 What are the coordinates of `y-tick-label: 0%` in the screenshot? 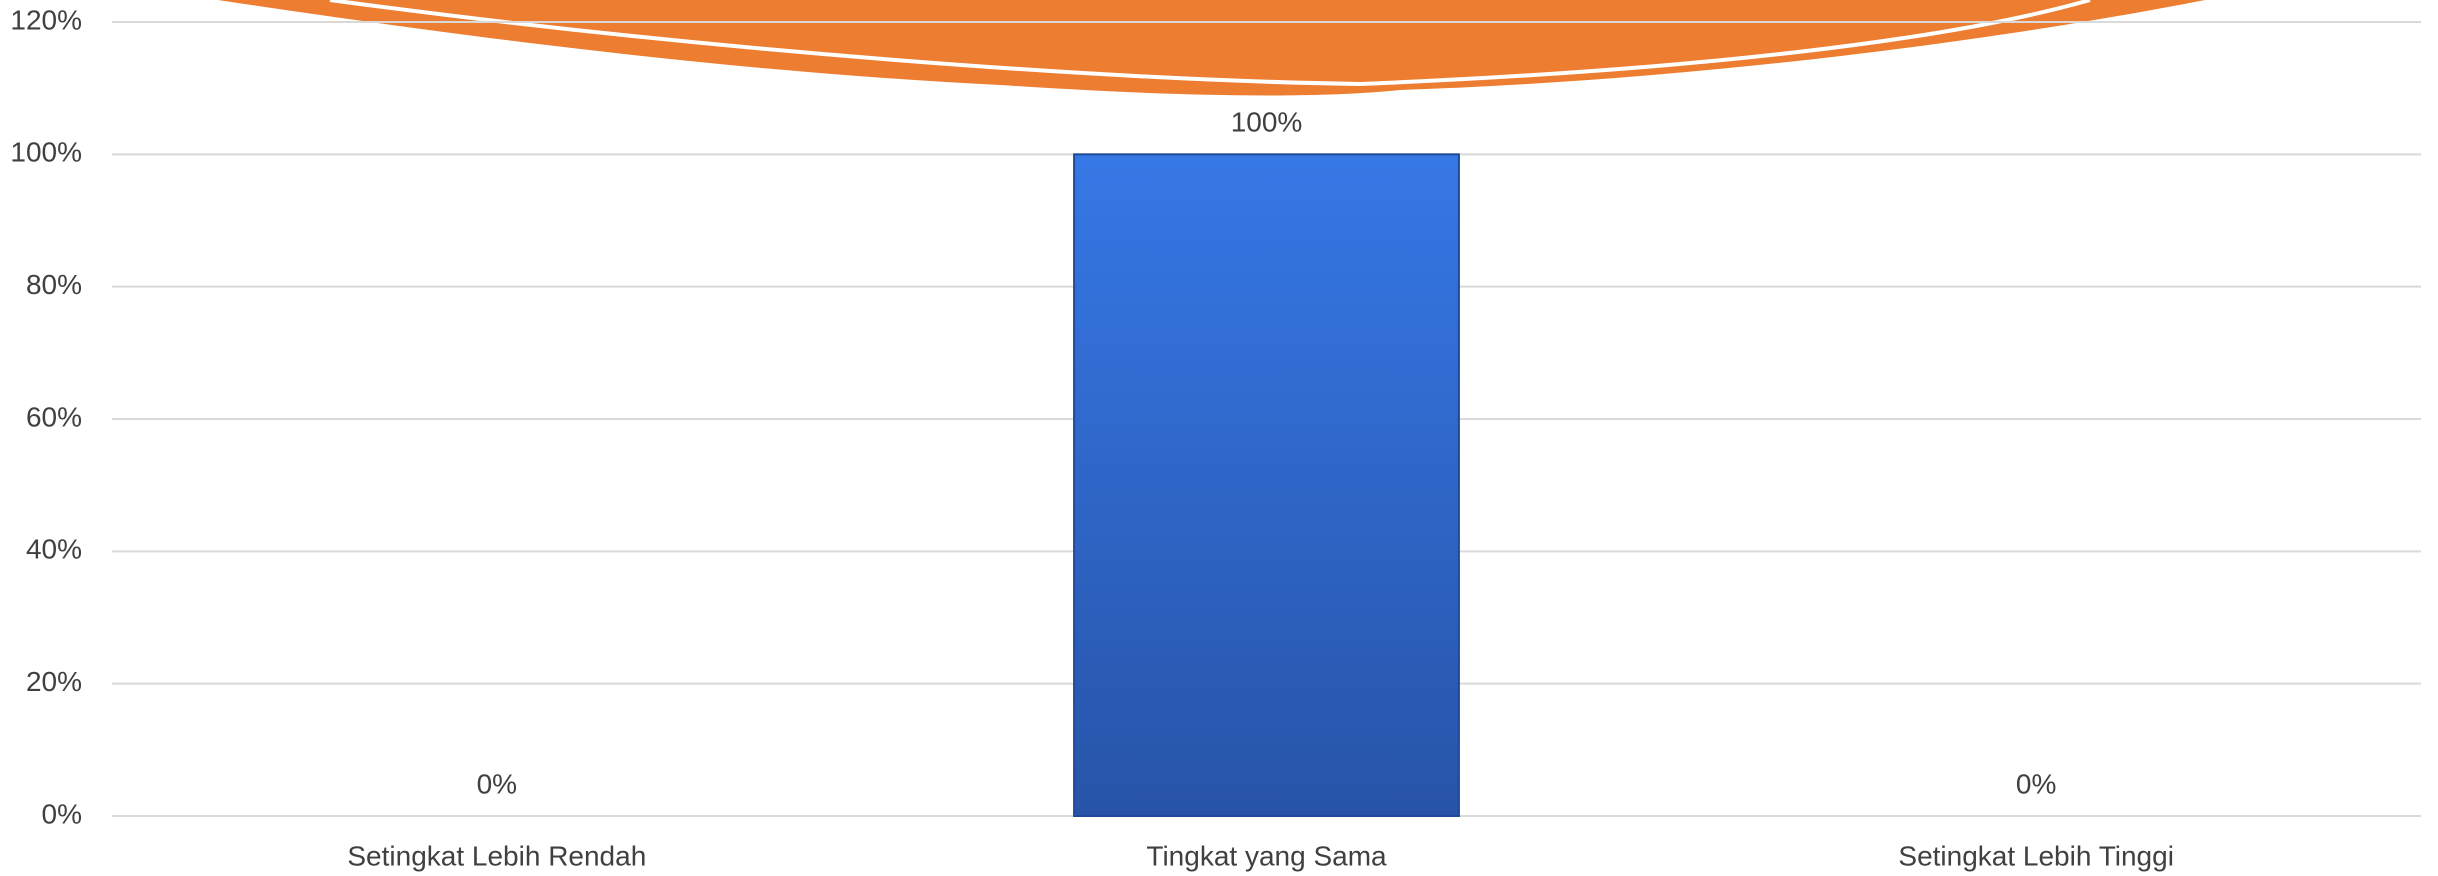 It's located at (62, 813).